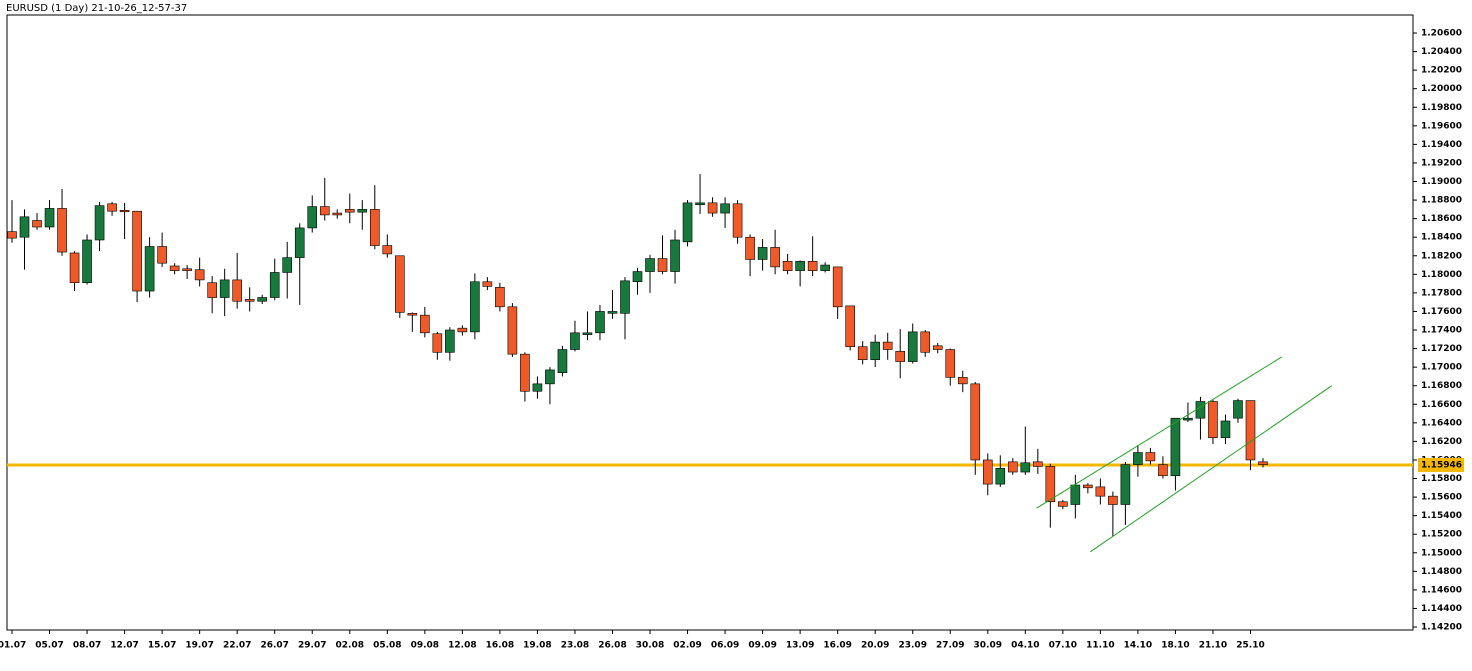 This screenshot has width=1472, height=671. What do you see at coordinates (1100, 646) in the screenshot?
I see `x-tick-label: 11.10` at bounding box center [1100, 646].